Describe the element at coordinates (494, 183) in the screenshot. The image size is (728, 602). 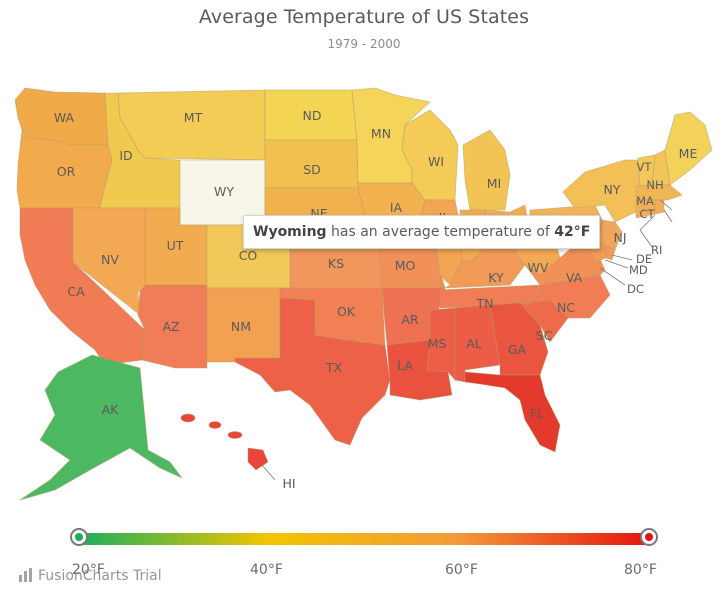
I see `label-mi: MI` at that location.